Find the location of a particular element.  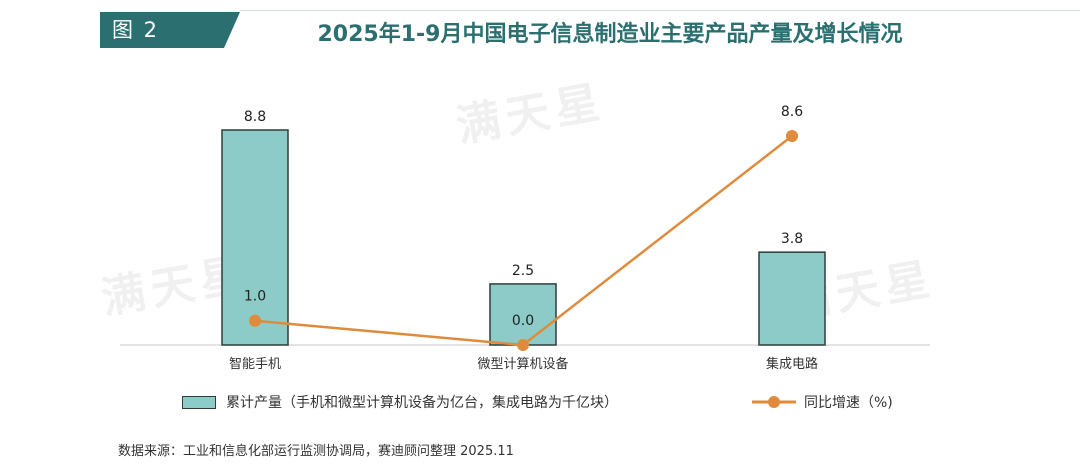

legend-bar-label: 累计产量（手机和微型计算机设备为亿台，集成电路为千亿块） is located at coordinates (422, 403).